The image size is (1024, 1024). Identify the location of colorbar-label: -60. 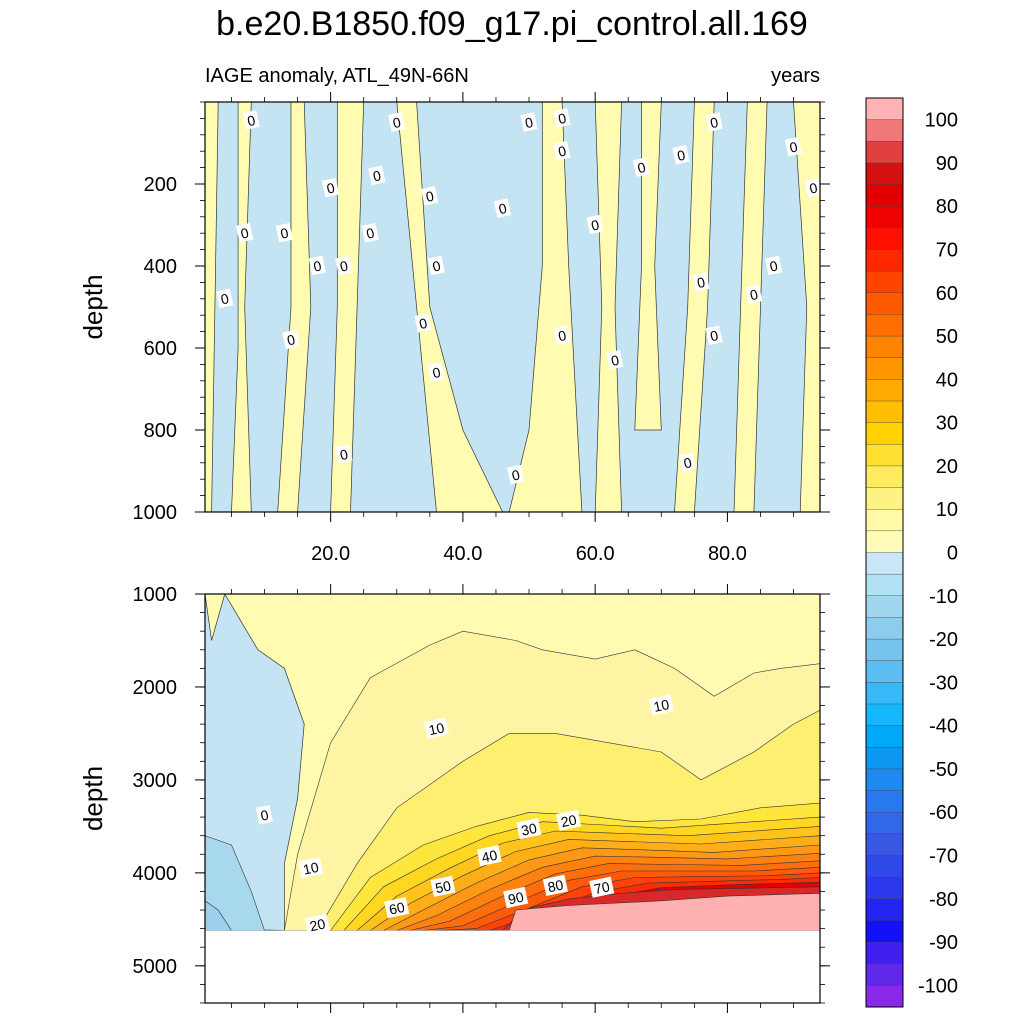
(943, 813).